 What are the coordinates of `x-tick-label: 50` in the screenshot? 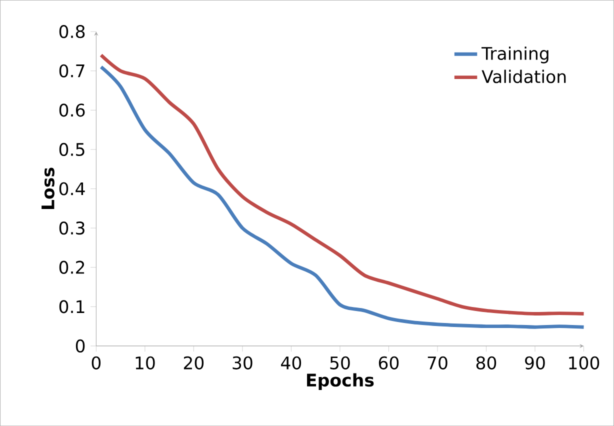 It's located at (340, 363).